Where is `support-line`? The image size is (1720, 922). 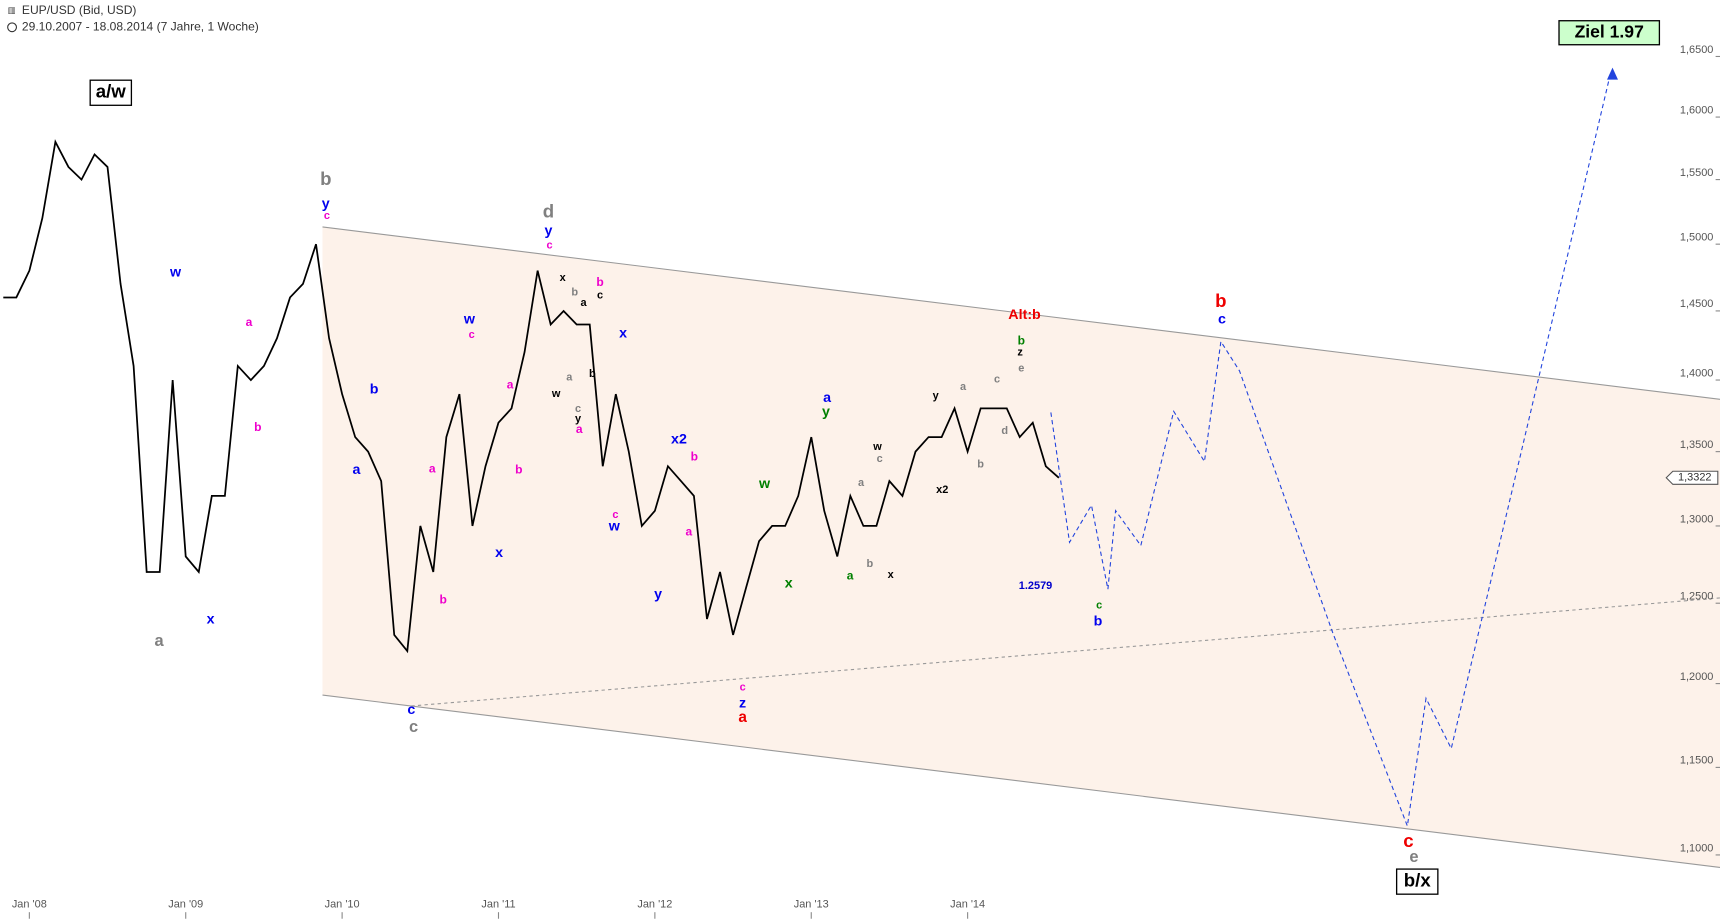 support-line is located at coordinates (1065, 652).